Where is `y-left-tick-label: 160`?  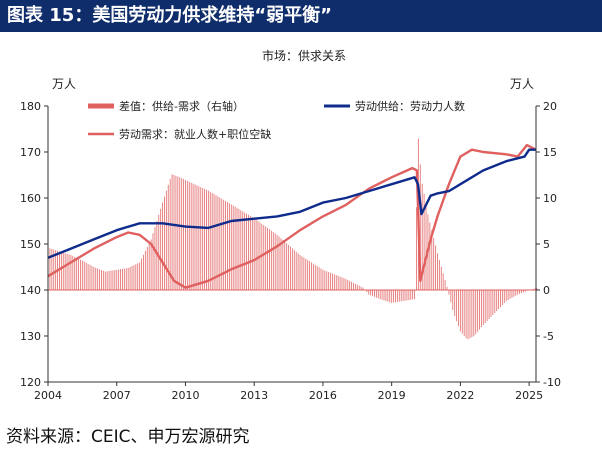 y-left-tick-label: 160 is located at coordinates (30, 198).